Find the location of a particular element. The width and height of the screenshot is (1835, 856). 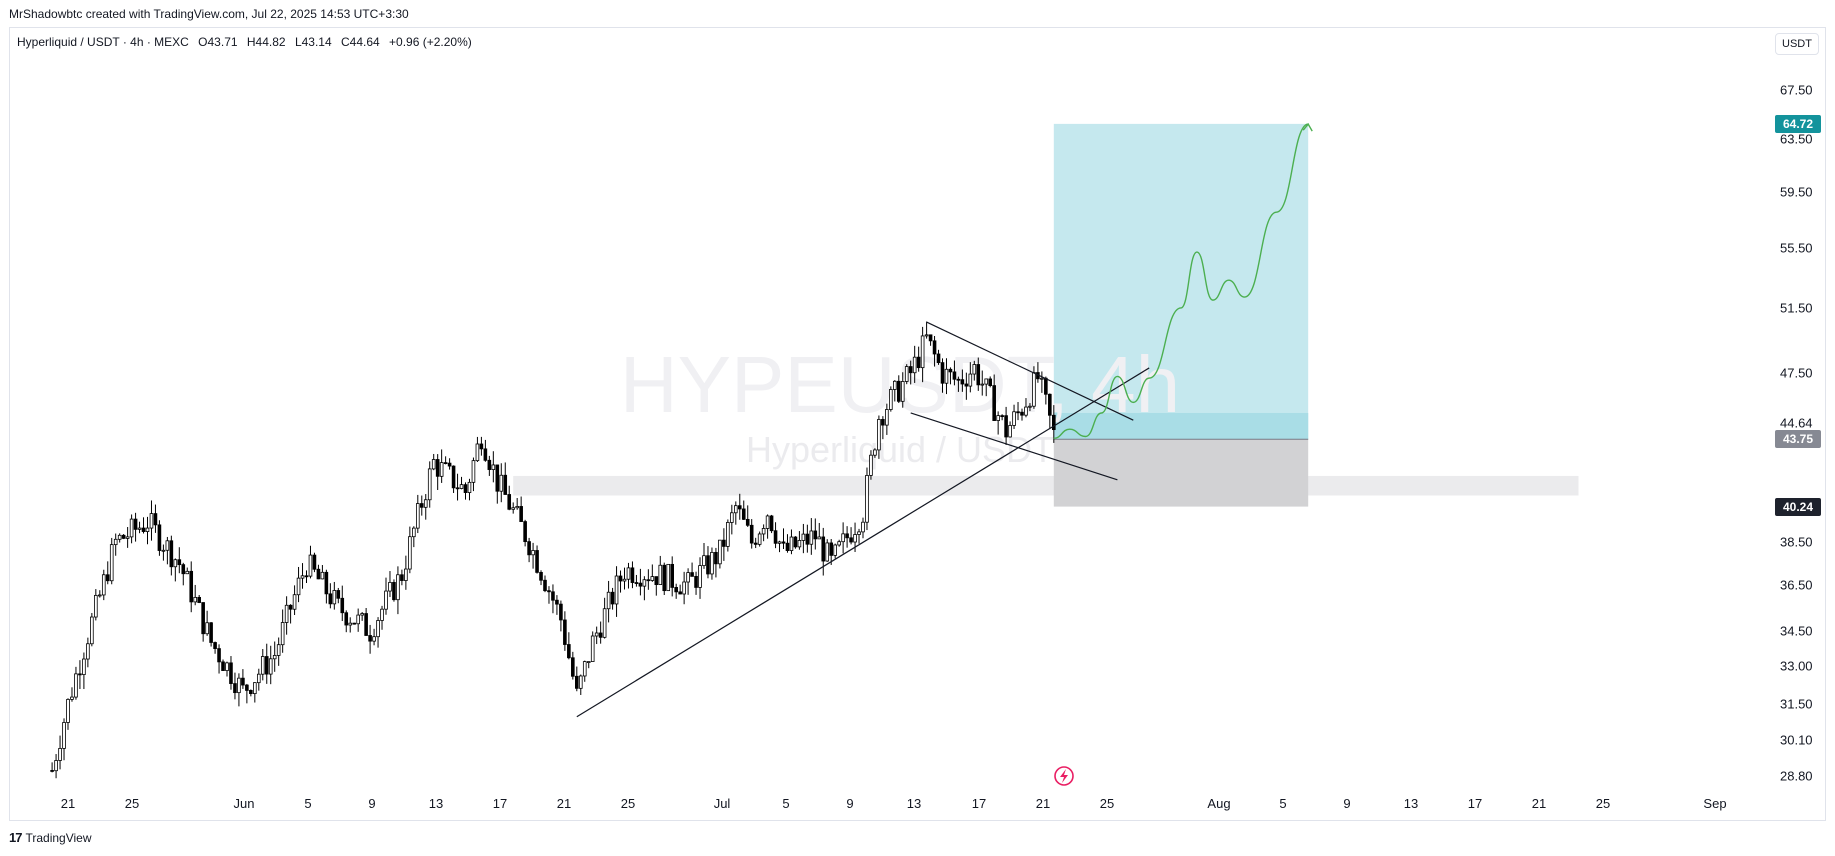

target-price-badge: 64.72 is located at coordinates (1798, 123).